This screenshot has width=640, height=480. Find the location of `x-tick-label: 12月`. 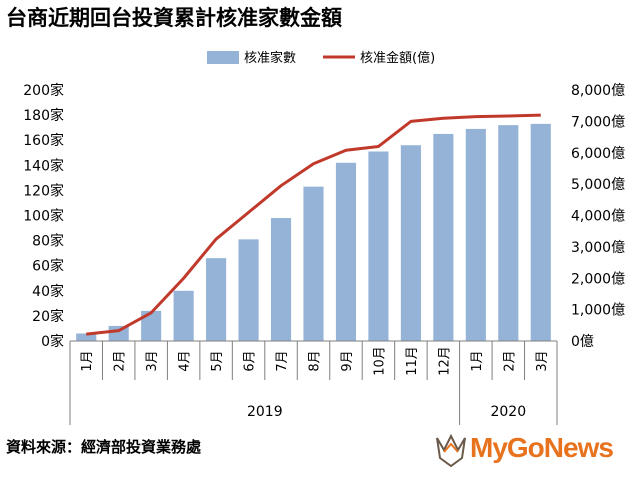

x-tick-label: 12月 is located at coordinates (444, 361).